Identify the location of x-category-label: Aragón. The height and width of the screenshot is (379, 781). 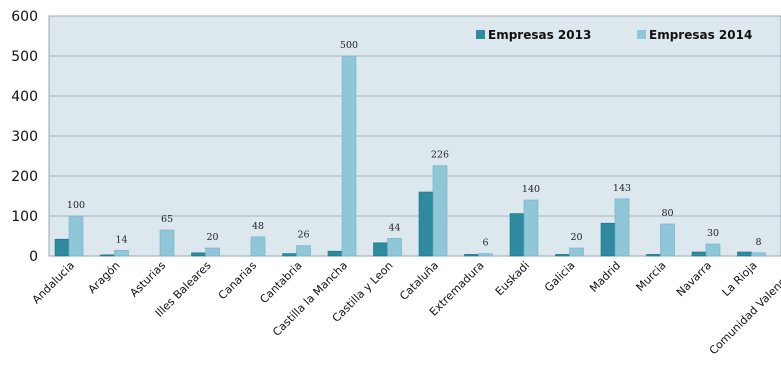
(104, 277).